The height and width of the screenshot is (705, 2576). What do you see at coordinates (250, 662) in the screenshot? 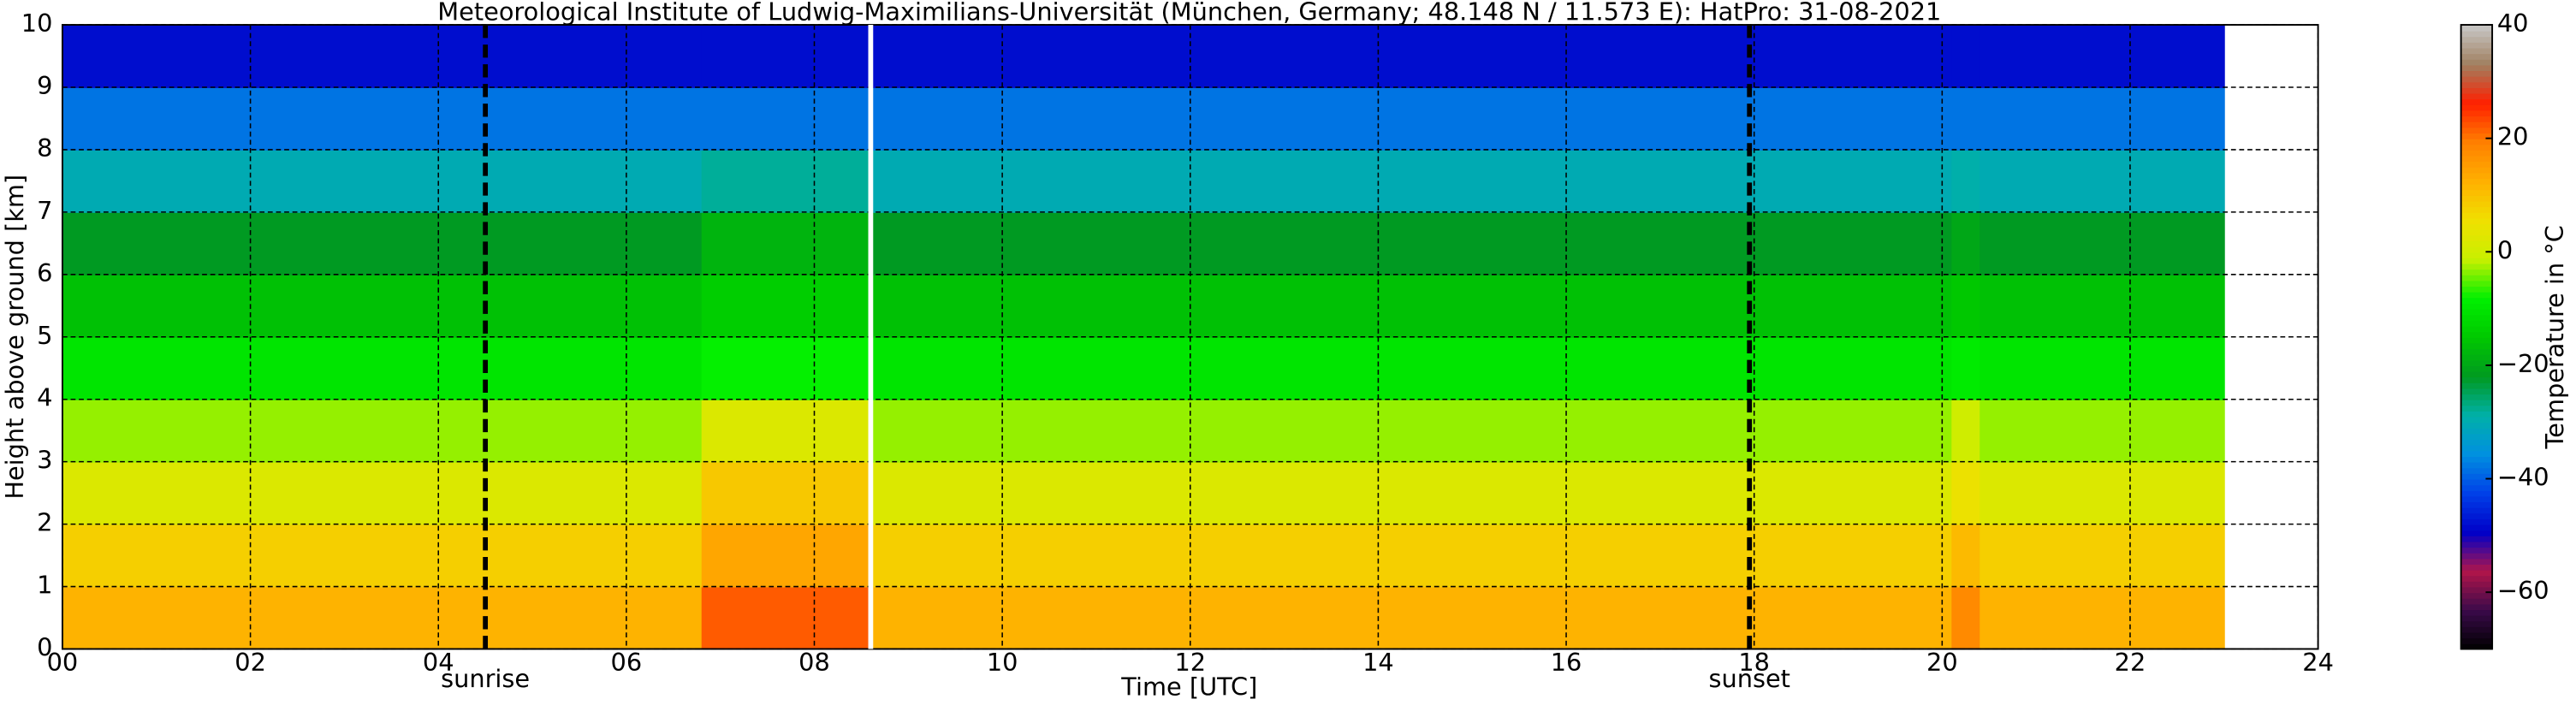
I see `x-tick-label: 02` at bounding box center [250, 662].